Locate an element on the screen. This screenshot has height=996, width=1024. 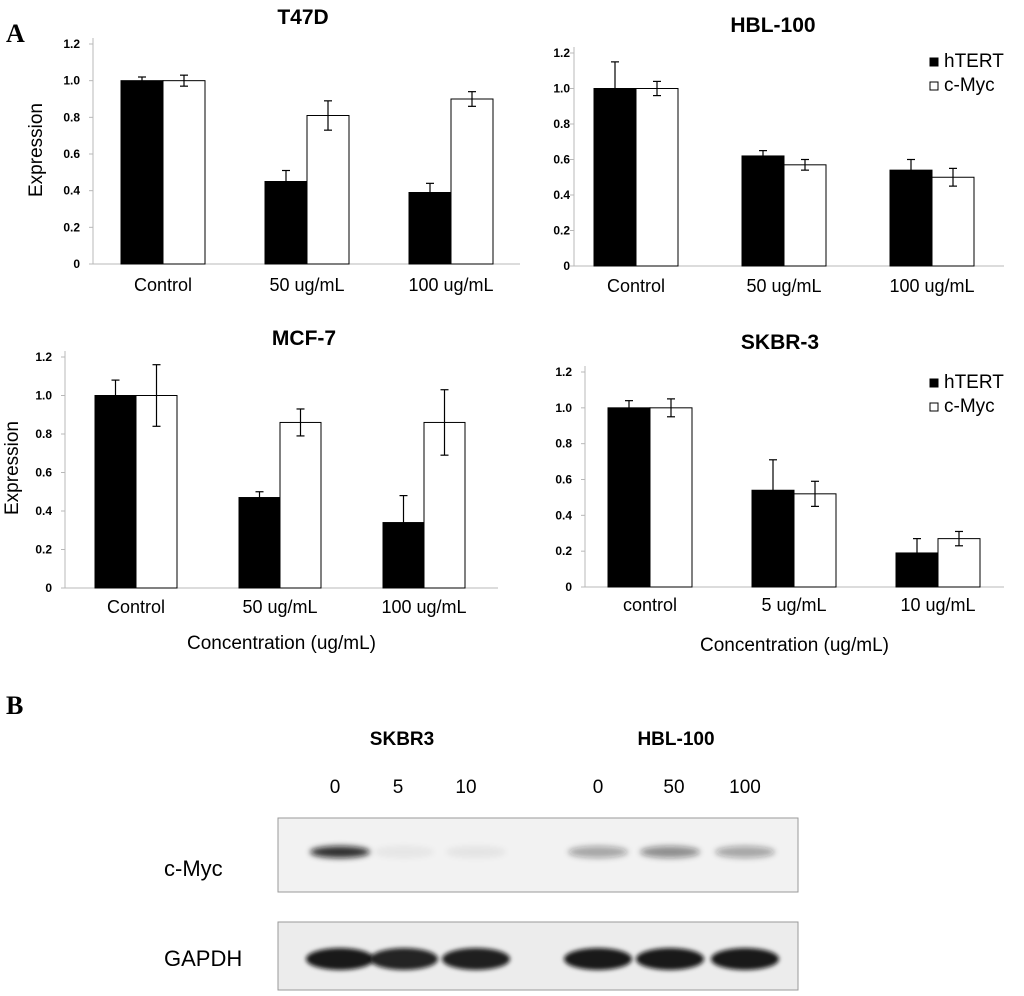
panel-label-a: A is located at coordinates (15, 33).